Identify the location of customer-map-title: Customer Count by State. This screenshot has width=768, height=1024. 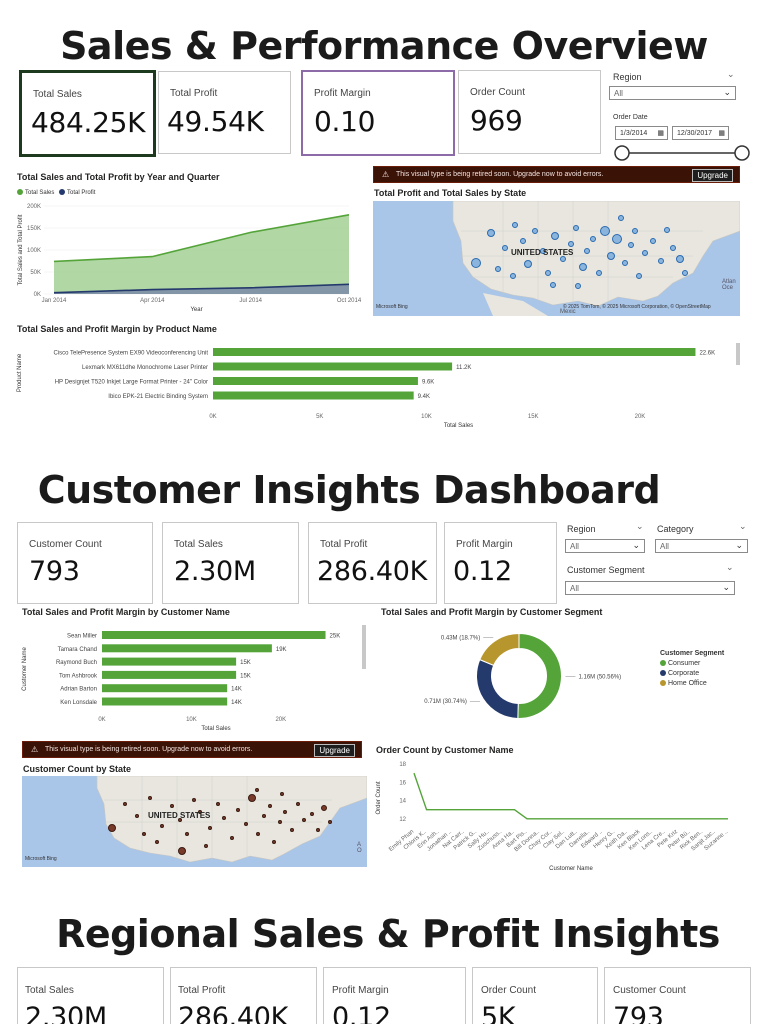
(77, 769).